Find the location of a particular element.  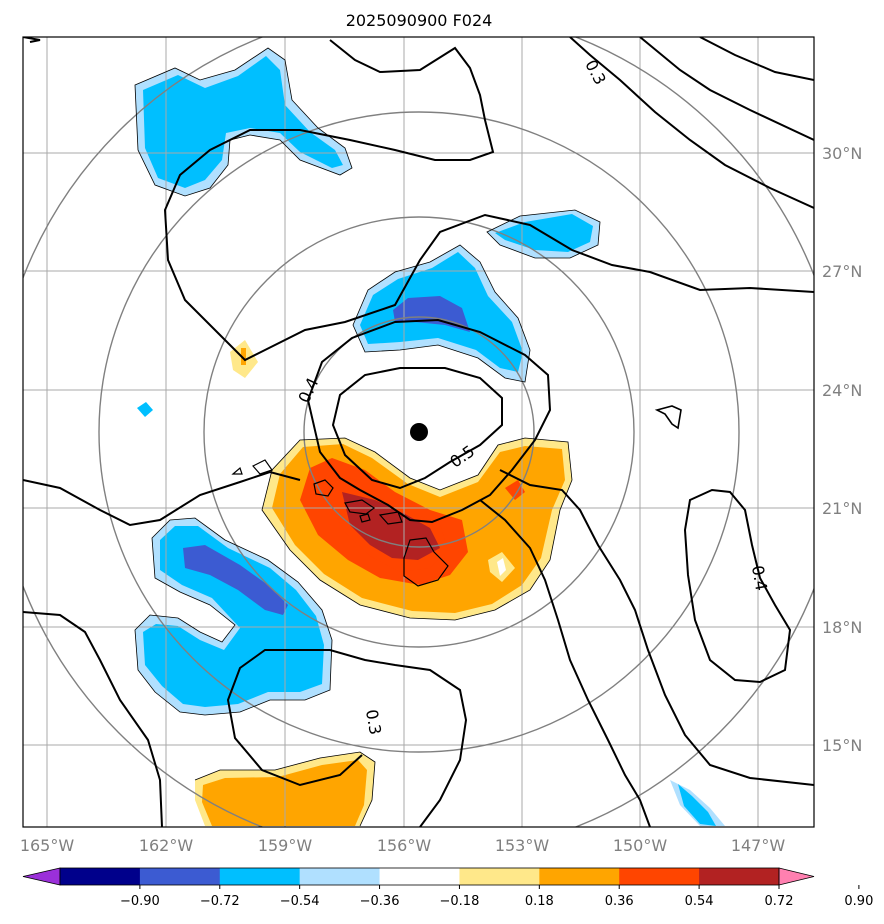

map-title: 2025090900 F024 is located at coordinates (419, 20).